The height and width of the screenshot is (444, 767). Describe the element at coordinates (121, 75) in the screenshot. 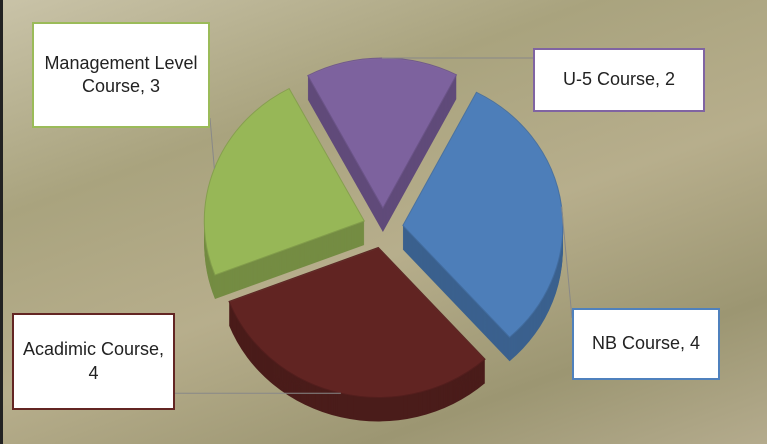

I see `data-label: Management Level Course, 3` at that location.